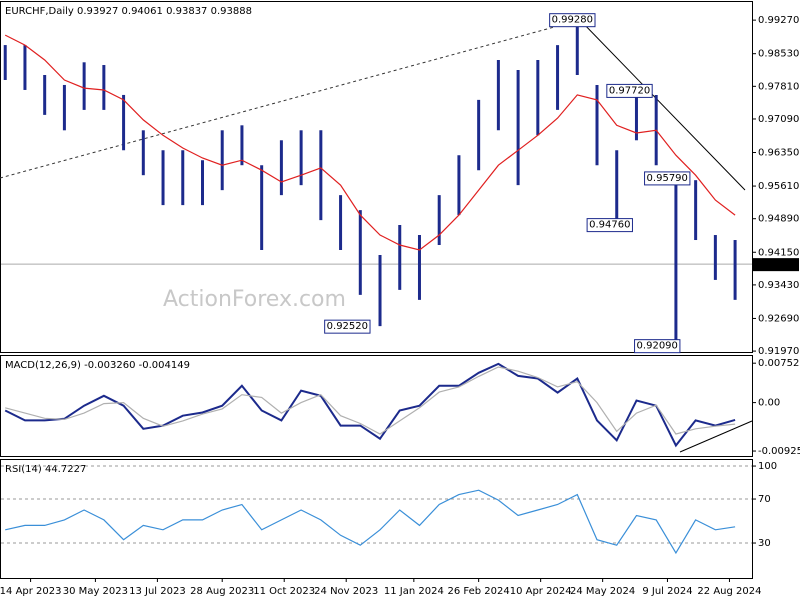  I want to click on y-tick-label: 0.96350, so click(778, 153).